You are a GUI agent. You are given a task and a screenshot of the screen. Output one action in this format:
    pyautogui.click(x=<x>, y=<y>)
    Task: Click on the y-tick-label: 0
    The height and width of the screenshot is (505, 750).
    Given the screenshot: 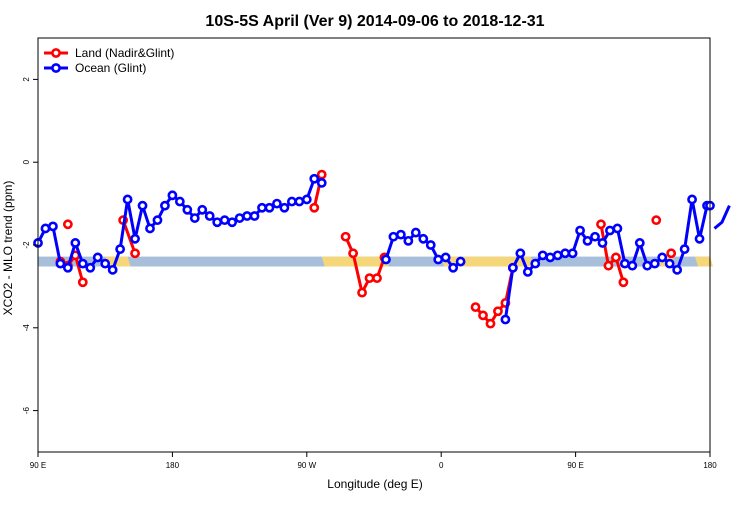 What is the action you would take?
    pyautogui.click(x=26, y=161)
    